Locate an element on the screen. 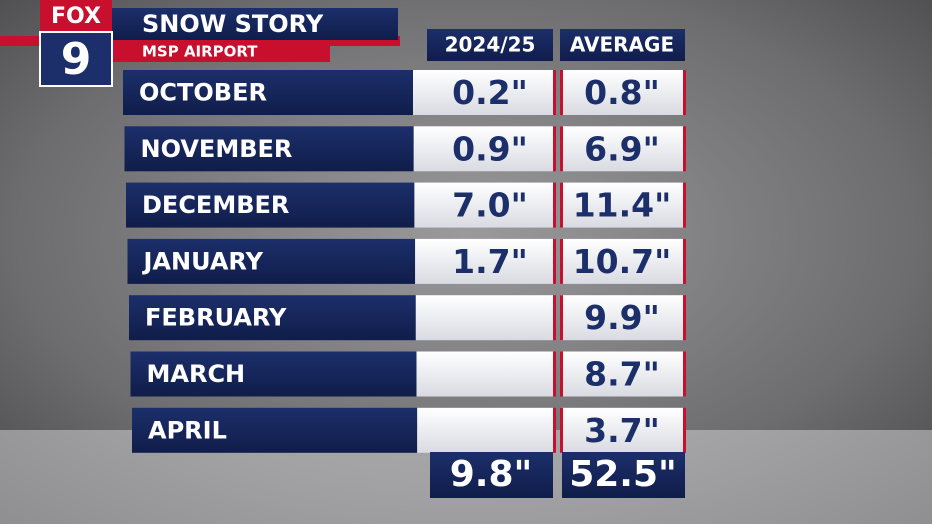 The width and height of the screenshot is (932, 528). average-value: 9.9" is located at coordinates (622, 317).